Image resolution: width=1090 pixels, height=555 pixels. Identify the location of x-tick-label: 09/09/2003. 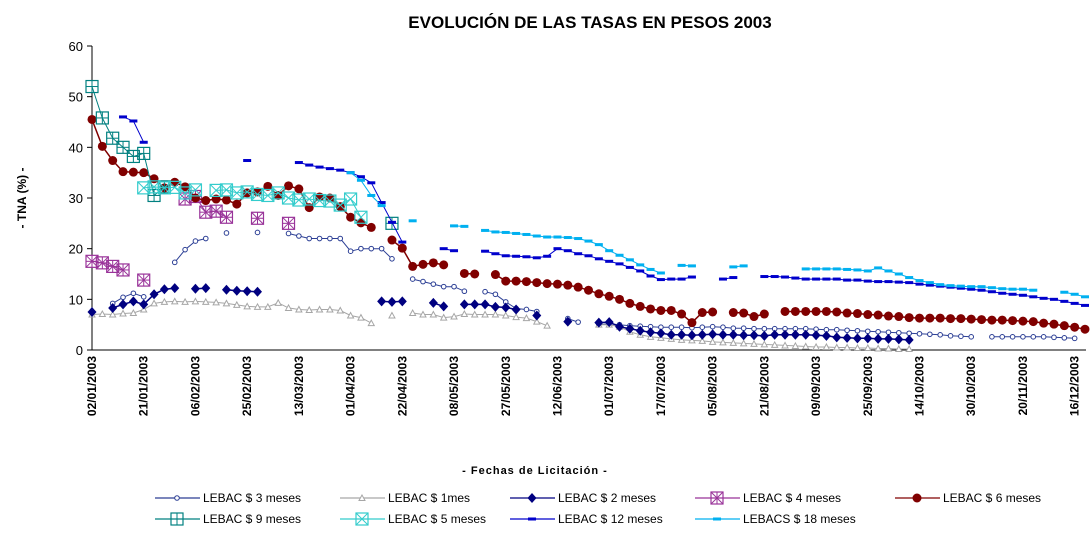
(816, 386).